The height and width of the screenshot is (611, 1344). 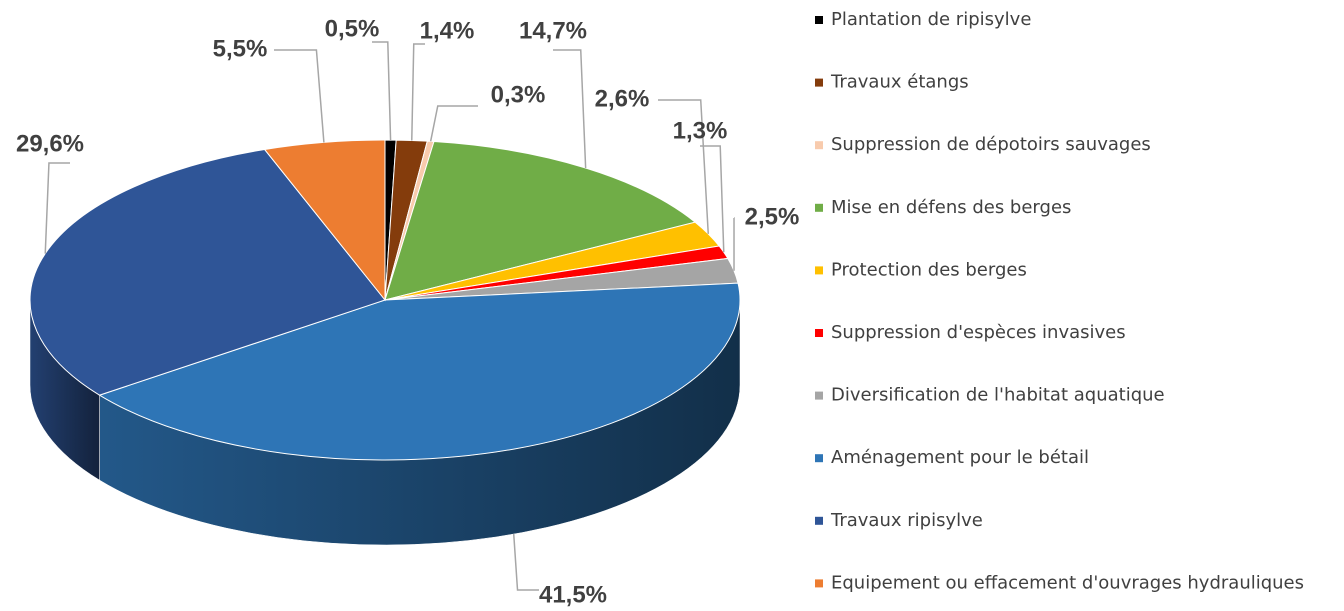 I want to click on data-label: 14,7%, so click(x=553, y=30).